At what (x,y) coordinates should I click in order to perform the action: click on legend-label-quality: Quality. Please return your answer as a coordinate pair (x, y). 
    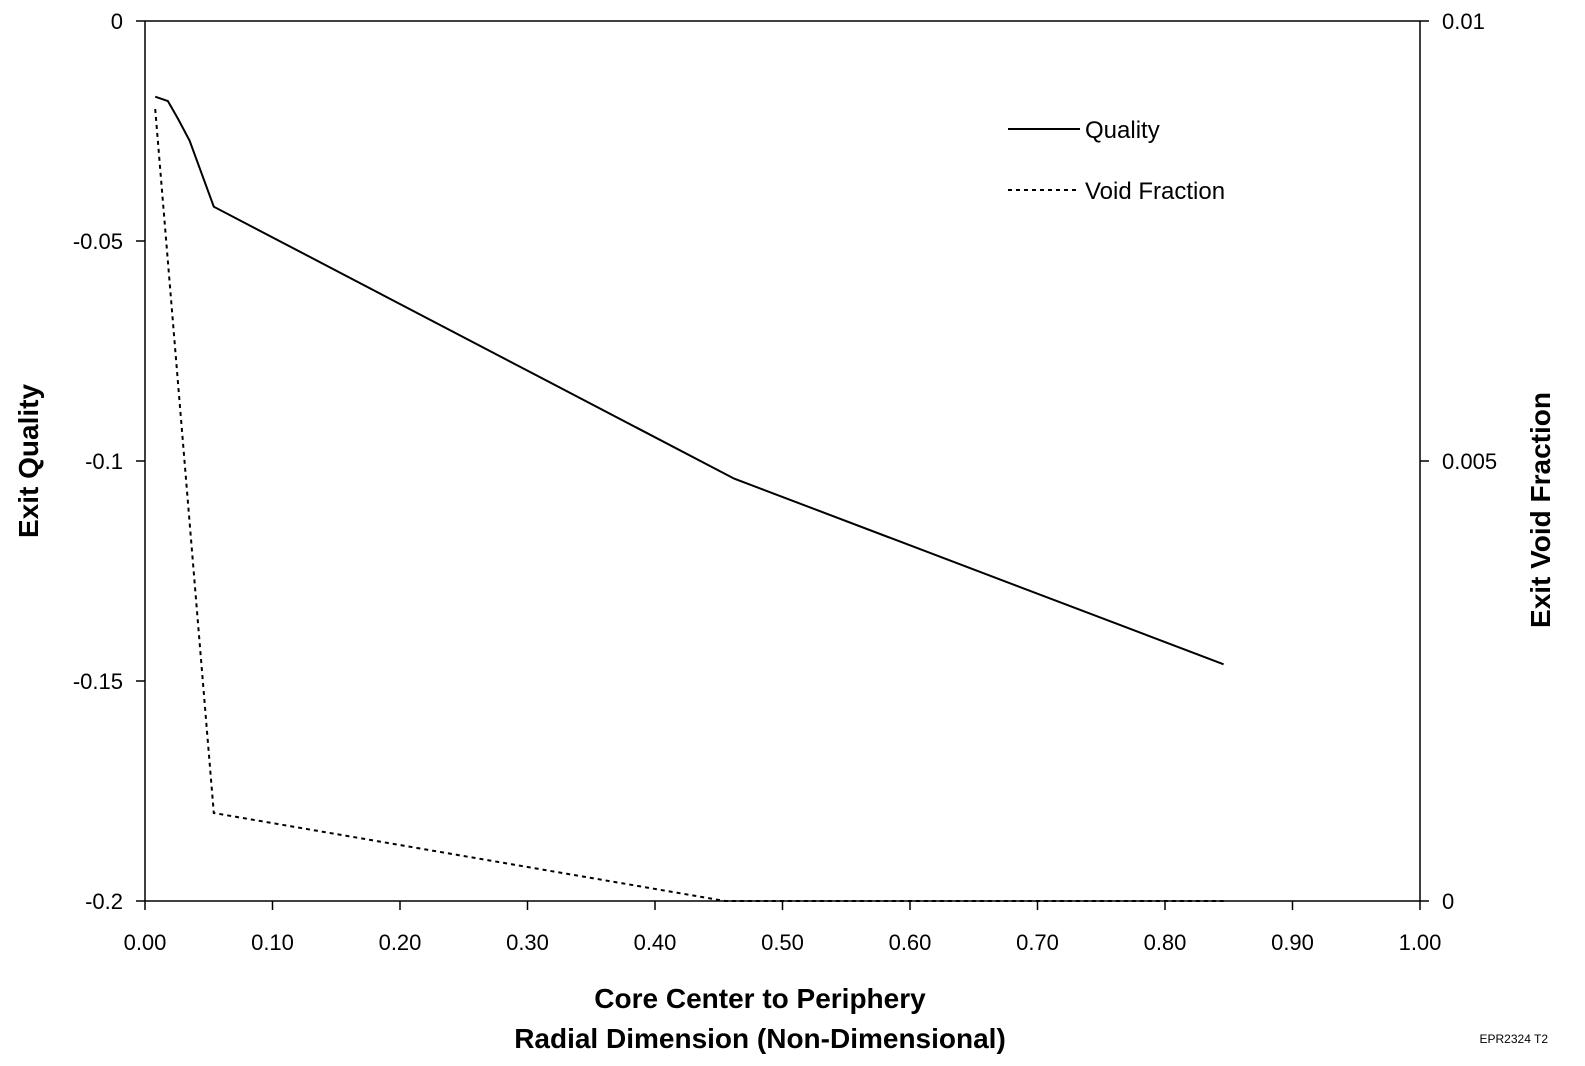
    Looking at the image, I should click on (1122, 130).